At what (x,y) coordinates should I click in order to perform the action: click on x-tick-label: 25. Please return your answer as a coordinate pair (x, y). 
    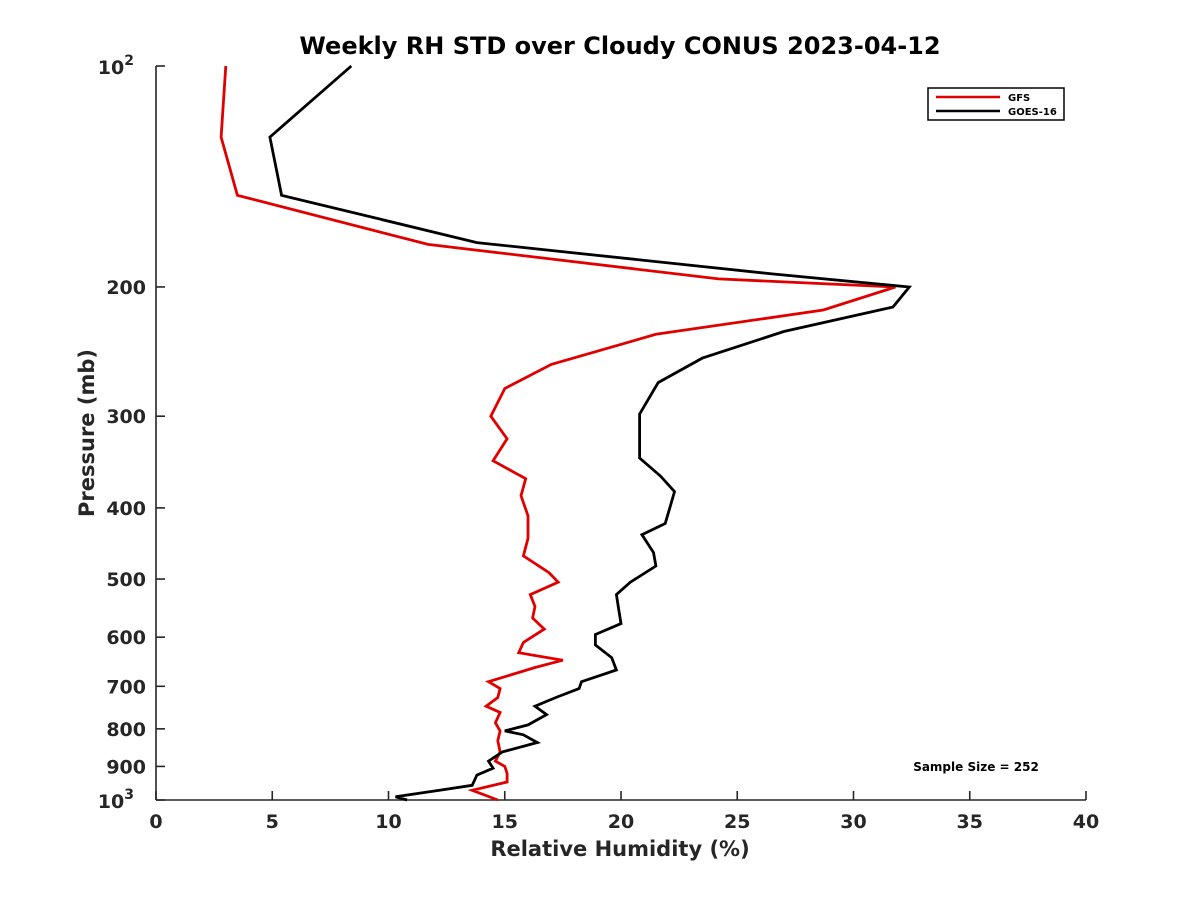
    Looking at the image, I should click on (737, 822).